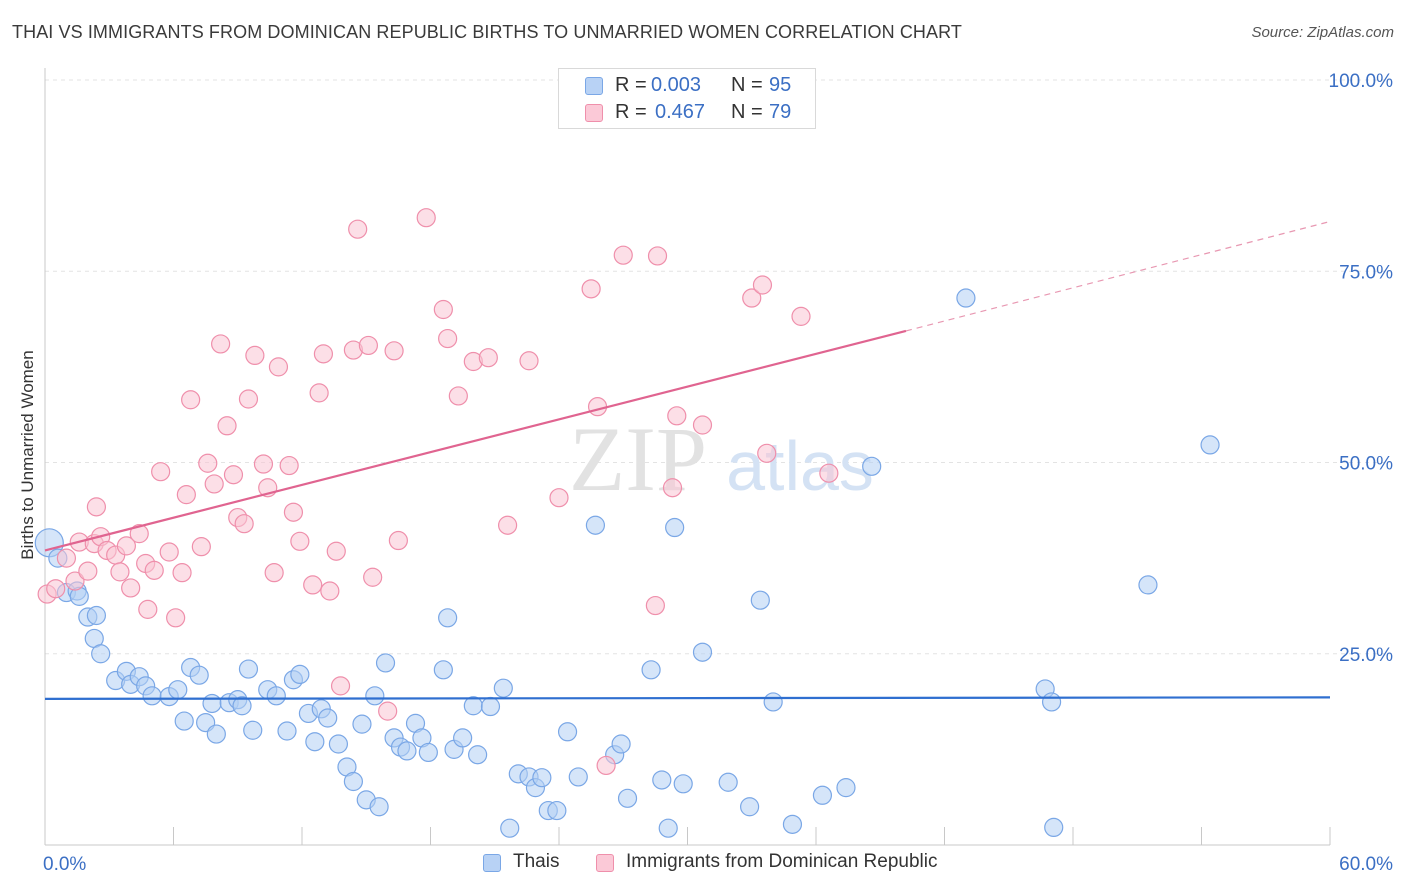 Image resolution: width=1406 pixels, height=892 pixels. I want to click on y-tick-label: 25.0%, so click(1366, 655).